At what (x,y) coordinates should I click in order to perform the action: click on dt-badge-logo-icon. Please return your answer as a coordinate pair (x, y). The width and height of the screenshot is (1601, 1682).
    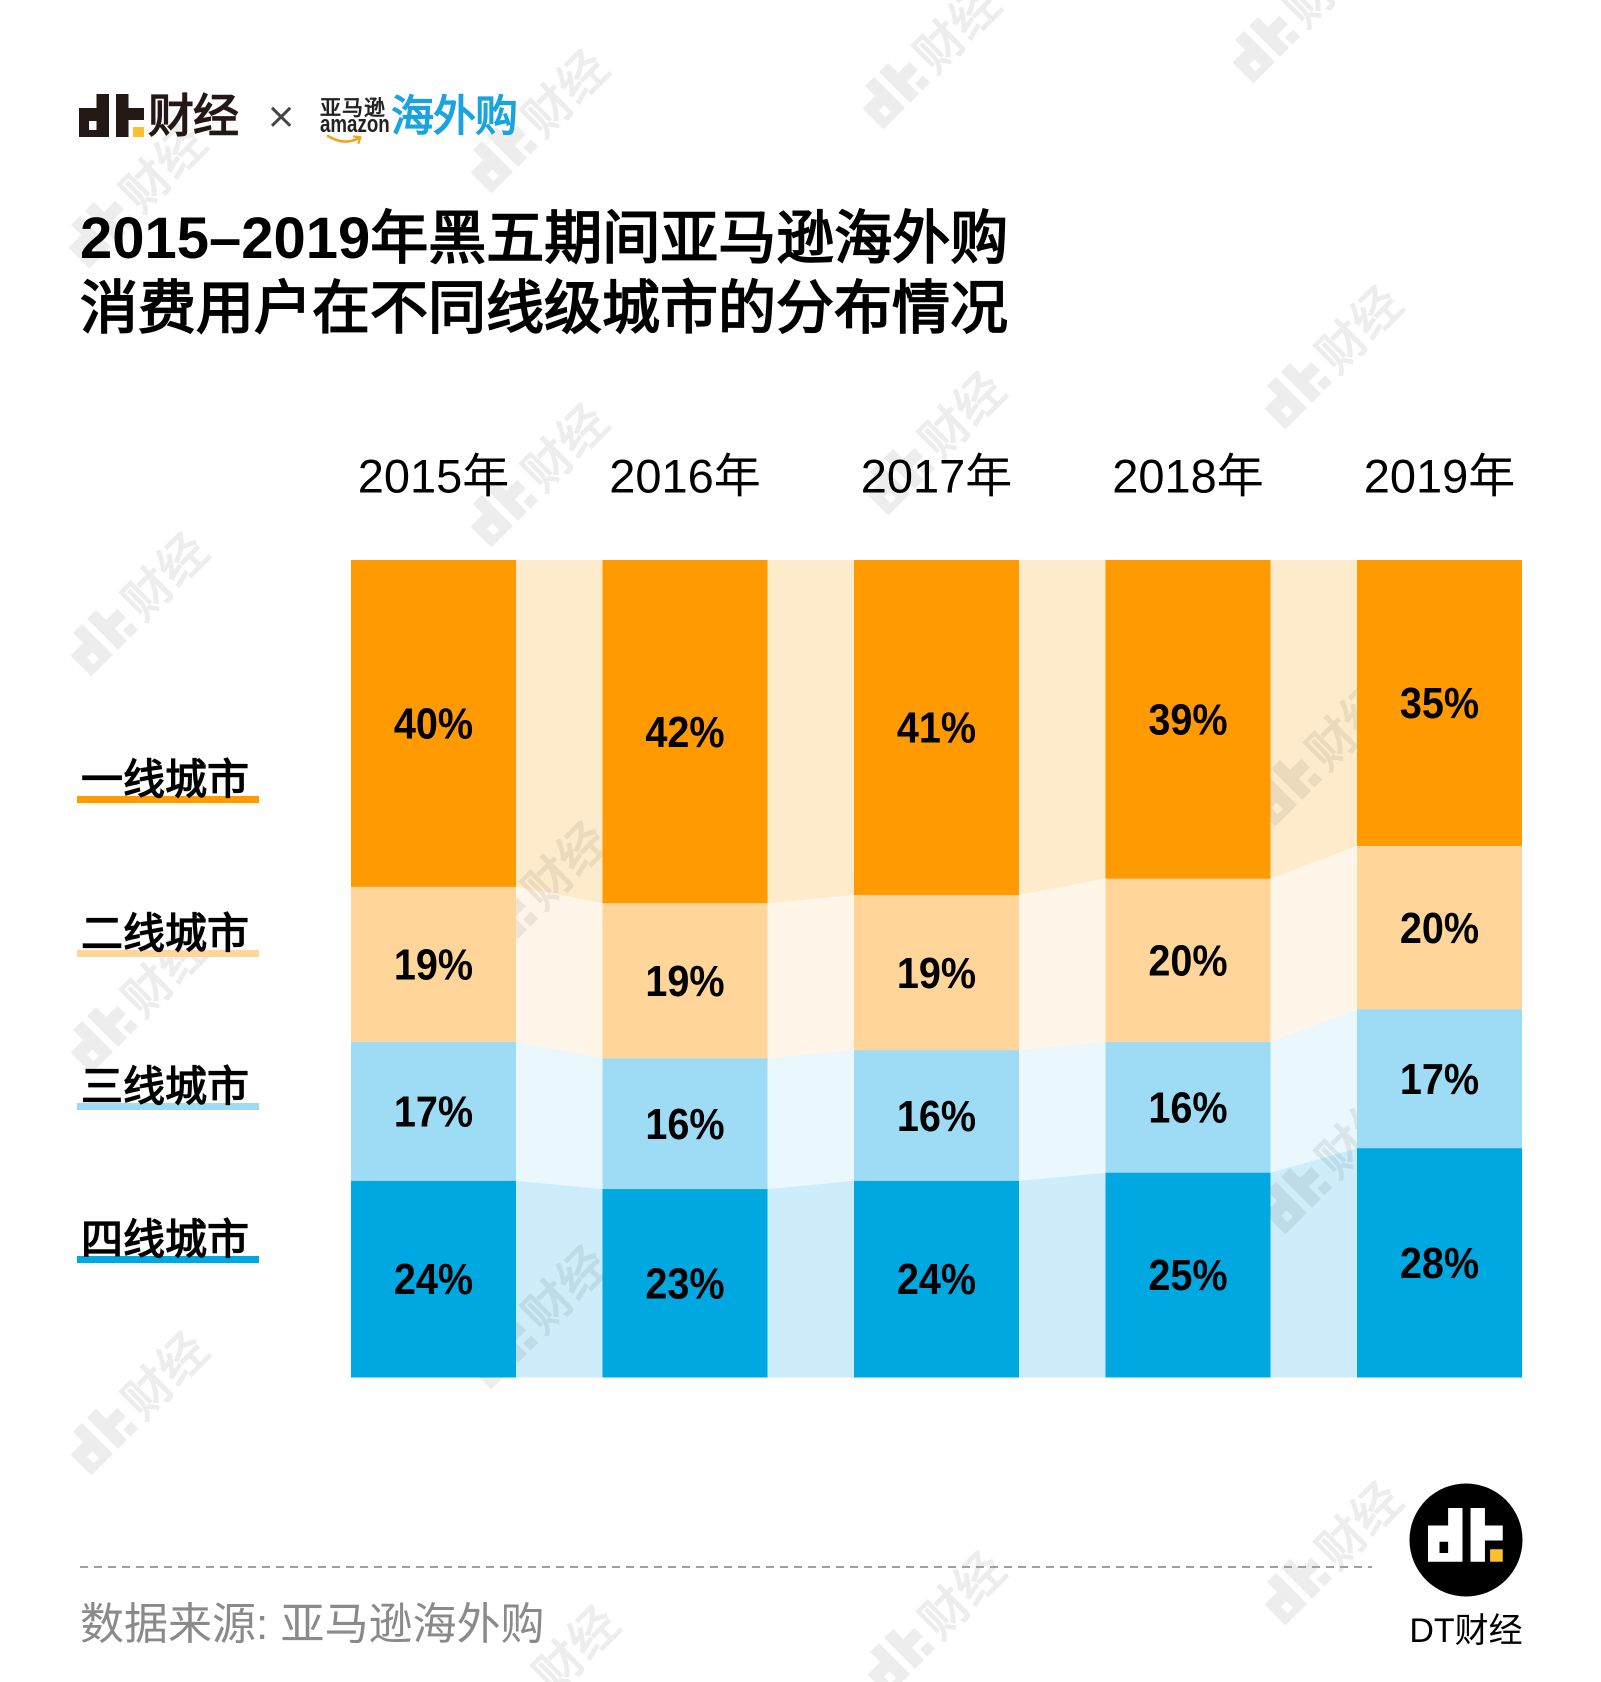
    Looking at the image, I should click on (1466, 1540).